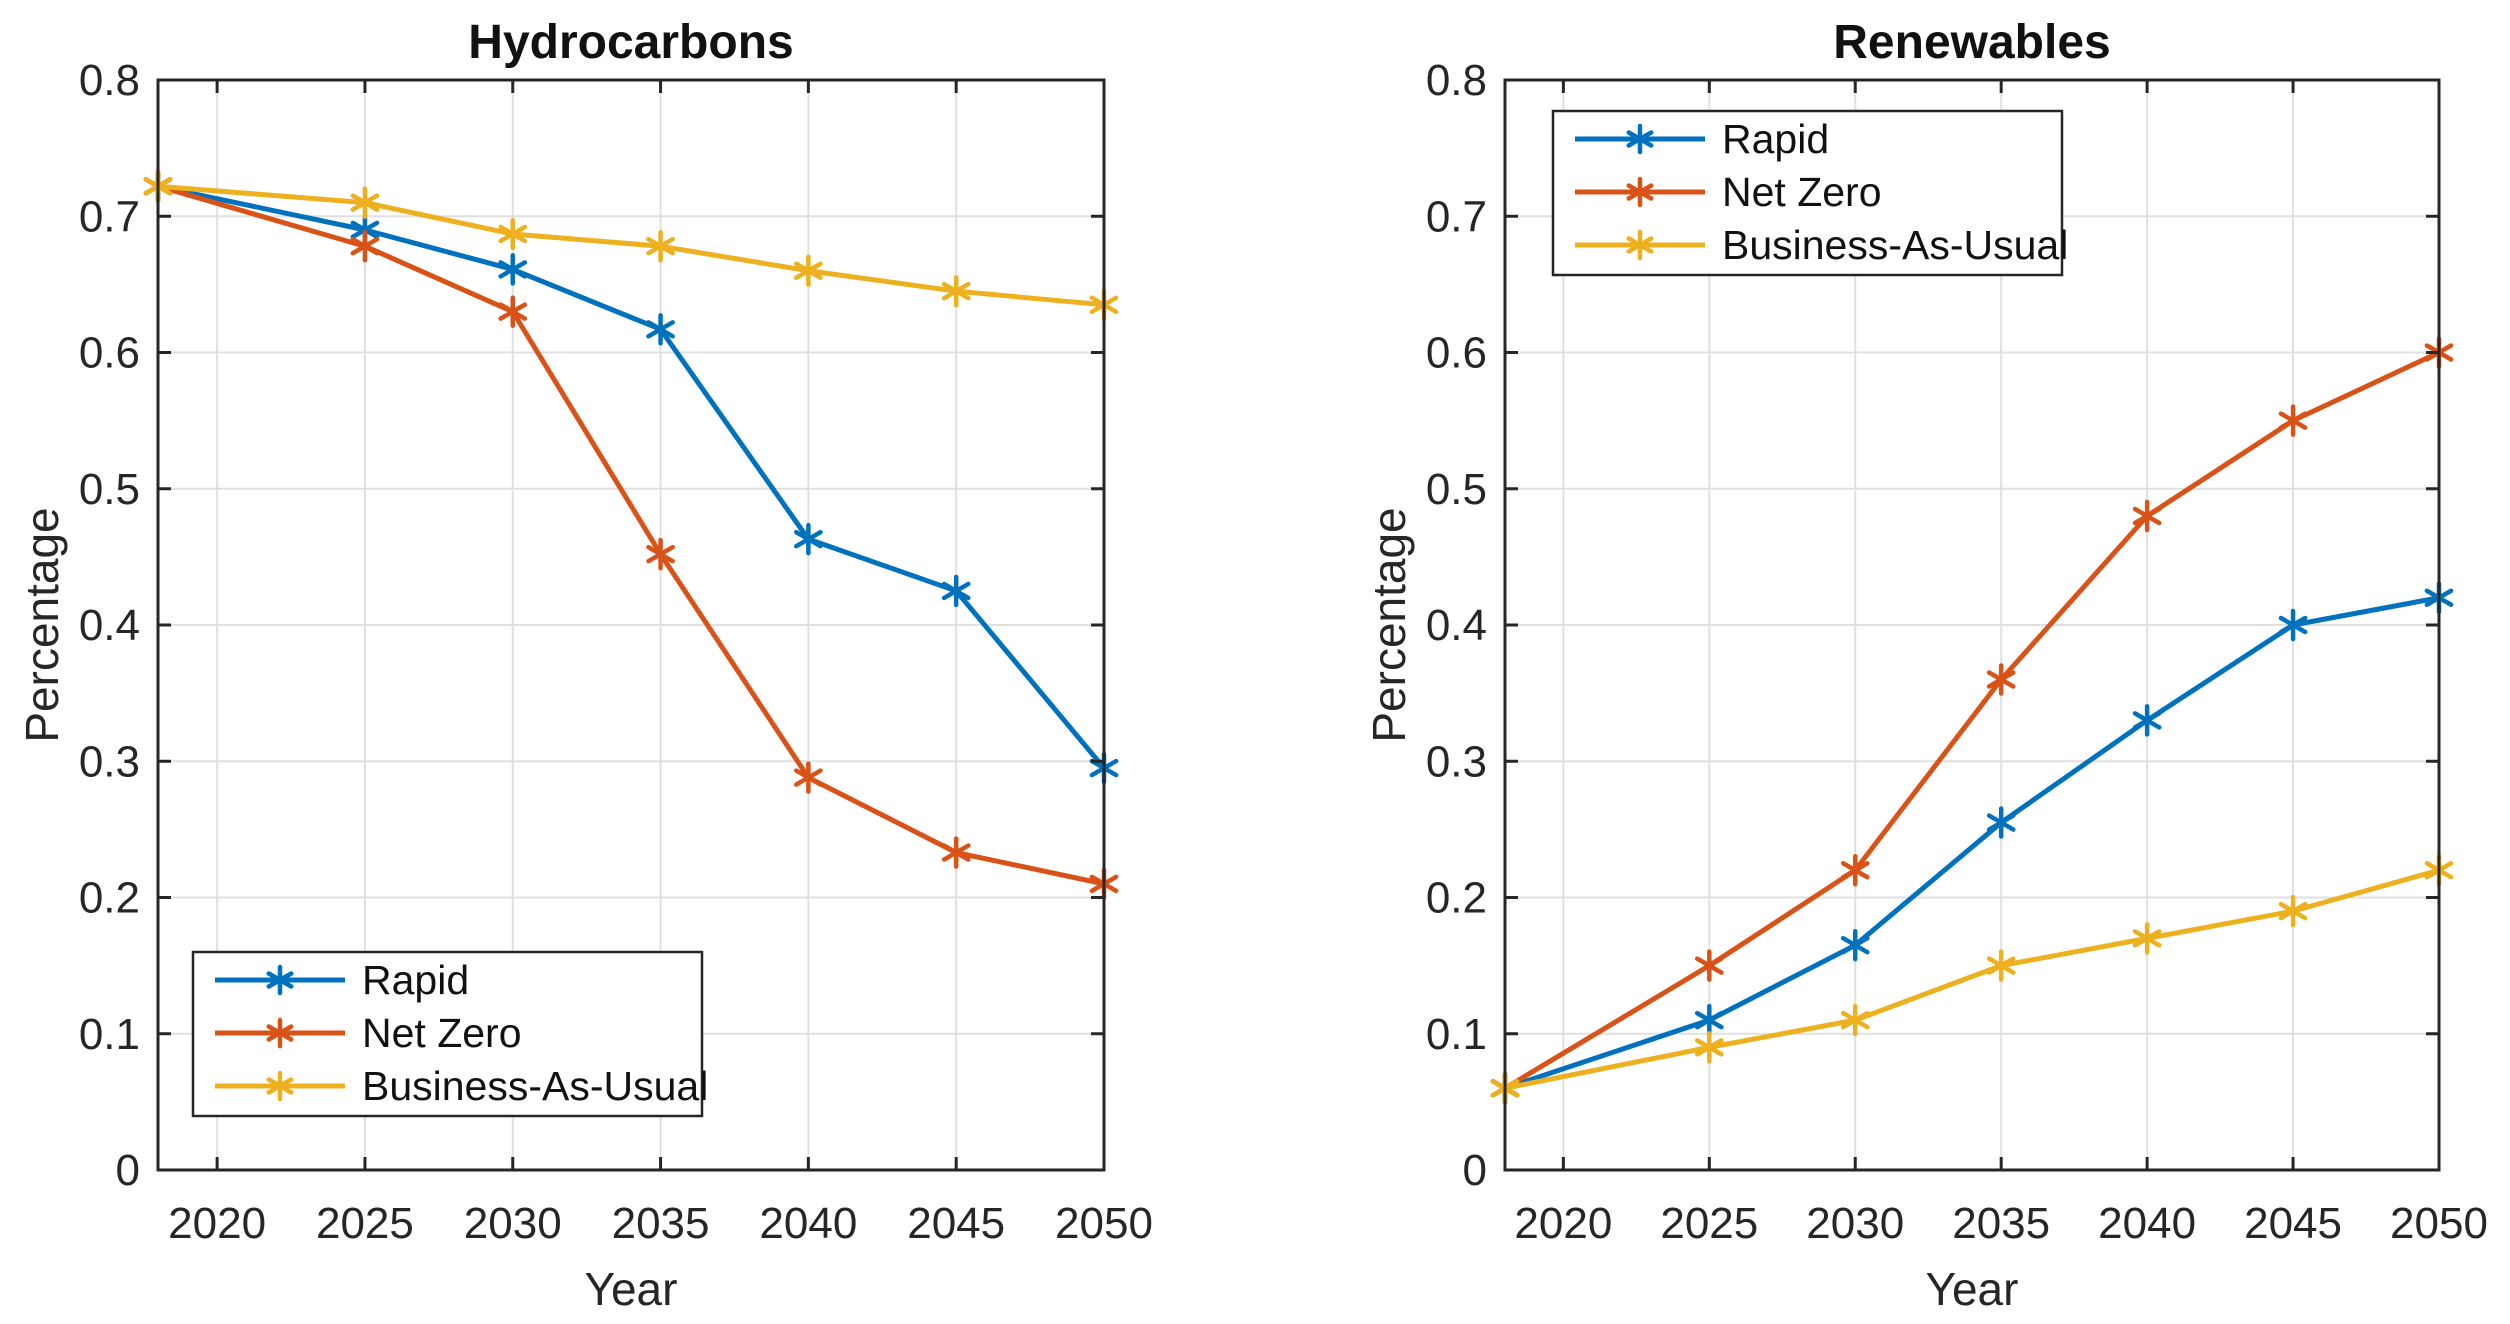  I want to click on chart-title: Hydrocarbons, so click(630, 42).